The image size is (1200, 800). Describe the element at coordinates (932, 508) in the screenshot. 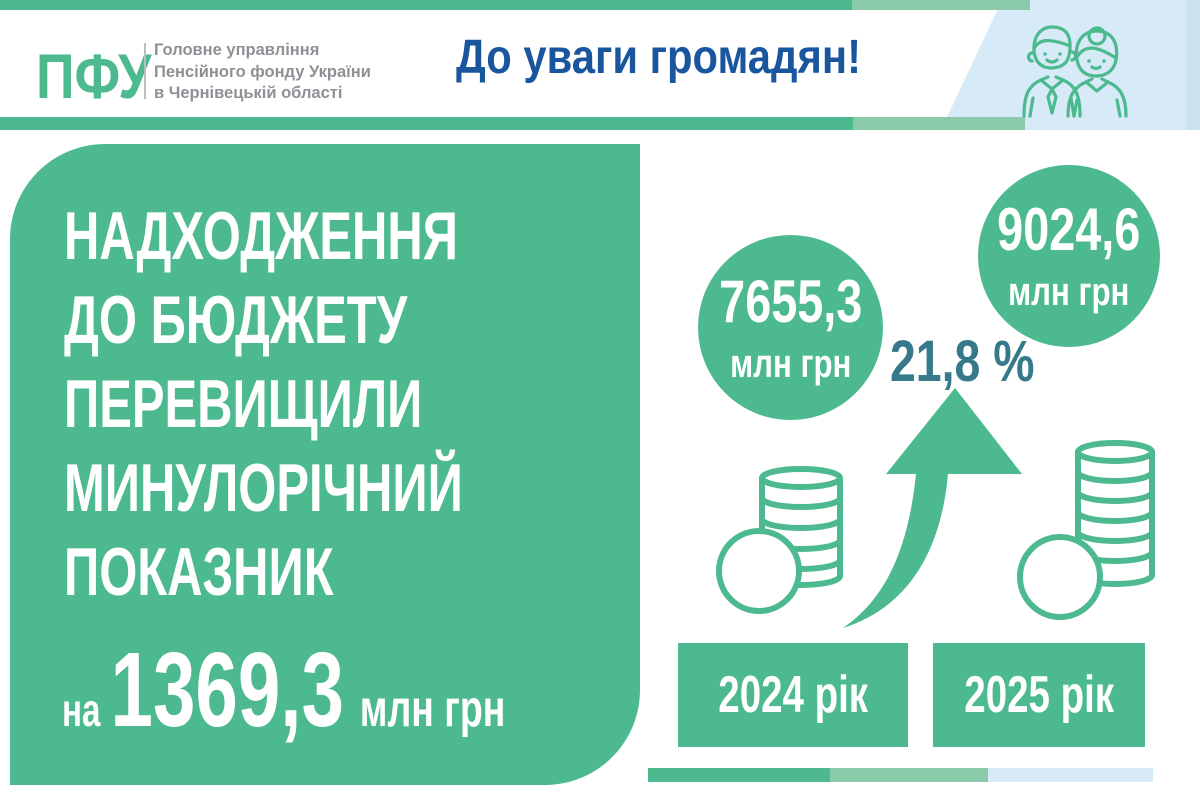

I see `growth-arrow-icon` at that location.